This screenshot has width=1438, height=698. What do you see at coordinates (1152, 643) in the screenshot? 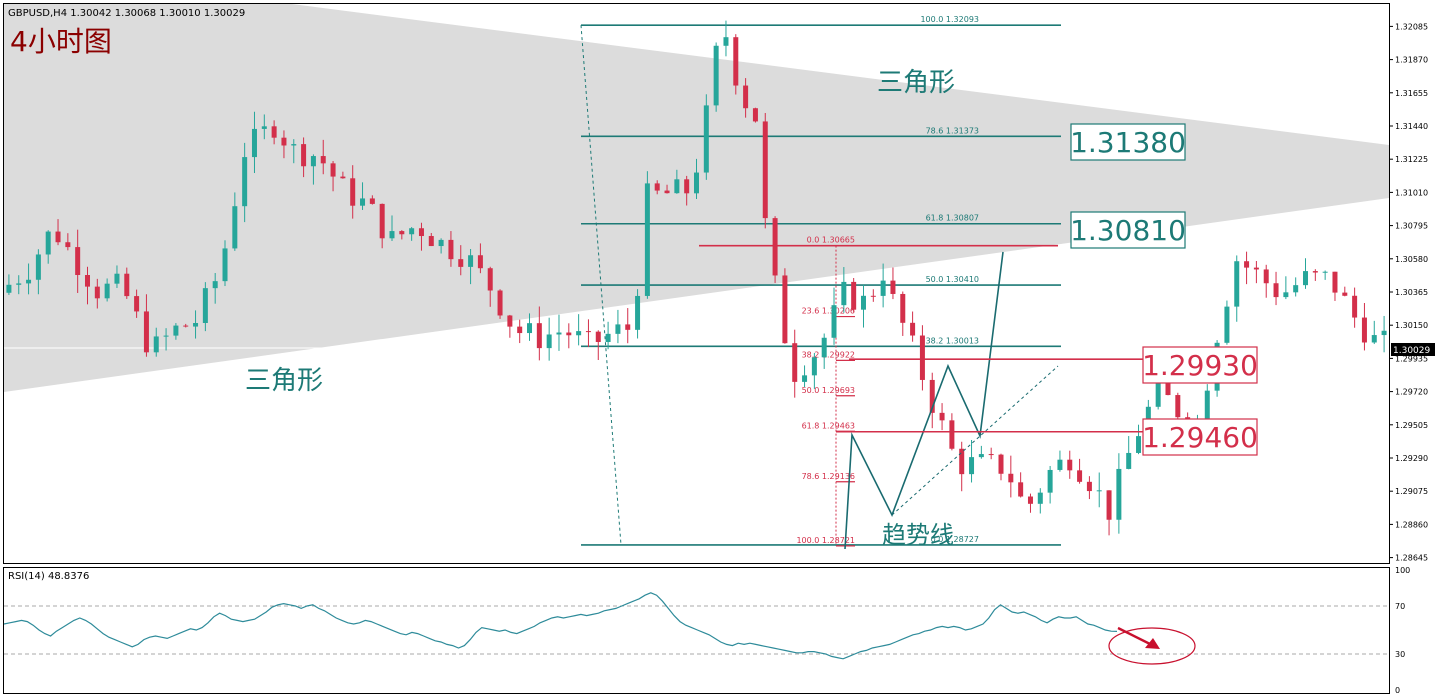
I see `rsi-arrow-head` at bounding box center [1152, 643].